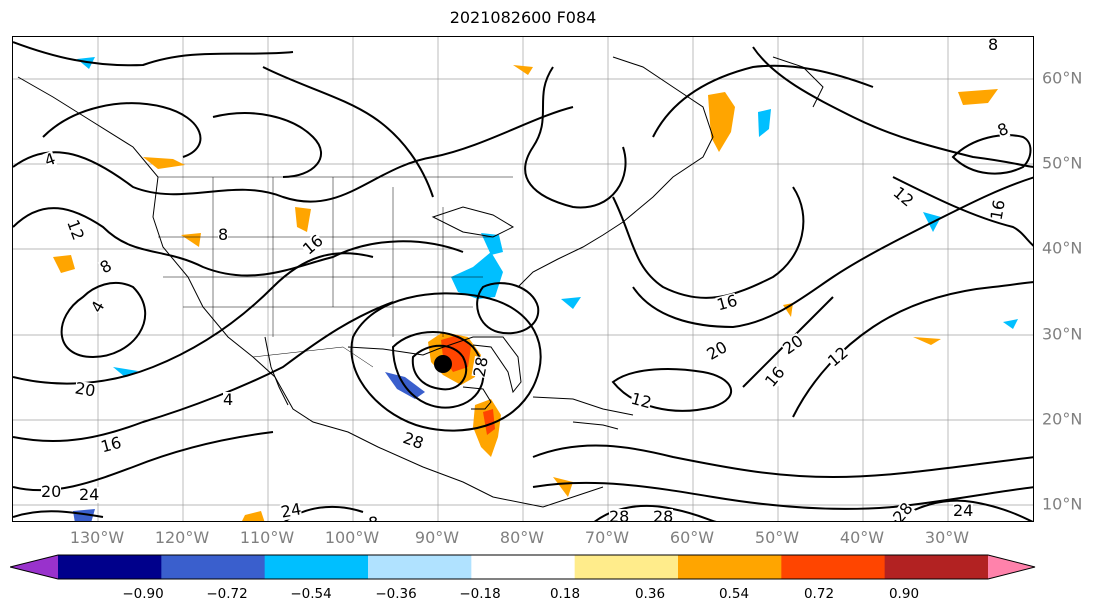 The width and height of the screenshot is (1105, 615). What do you see at coordinates (97, 537) in the screenshot?
I see `lon-label: 130°W` at bounding box center [97, 537].